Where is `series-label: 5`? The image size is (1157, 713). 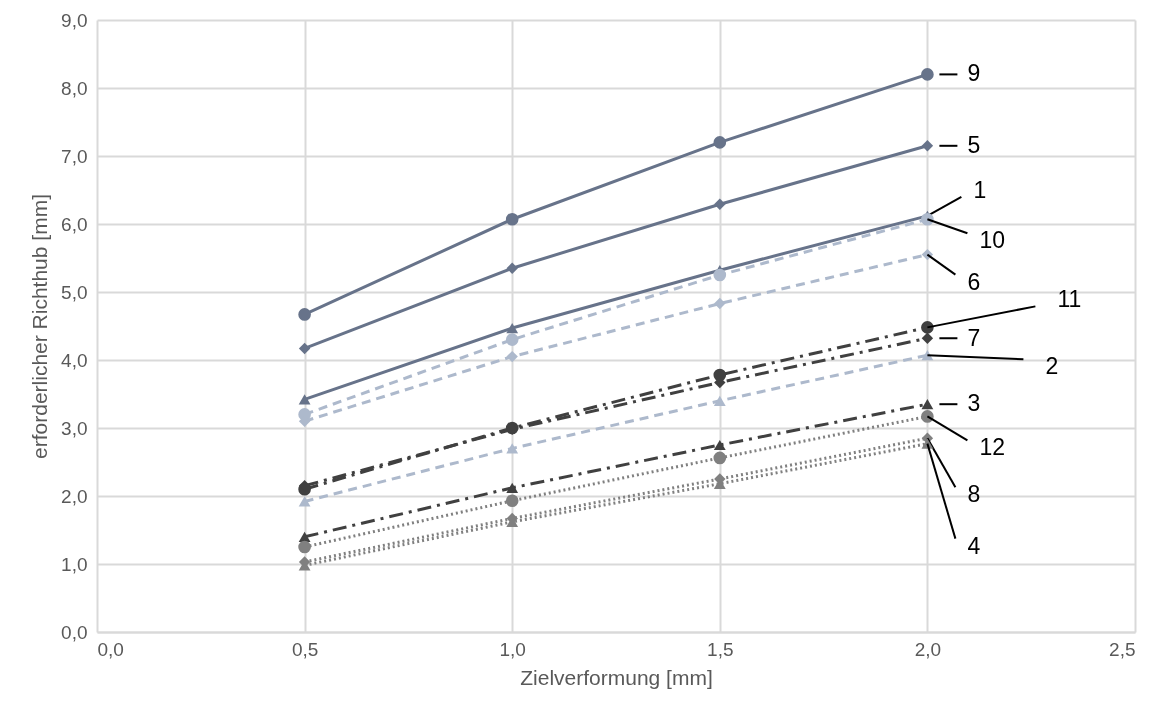 series-label: 5 is located at coordinates (974, 144).